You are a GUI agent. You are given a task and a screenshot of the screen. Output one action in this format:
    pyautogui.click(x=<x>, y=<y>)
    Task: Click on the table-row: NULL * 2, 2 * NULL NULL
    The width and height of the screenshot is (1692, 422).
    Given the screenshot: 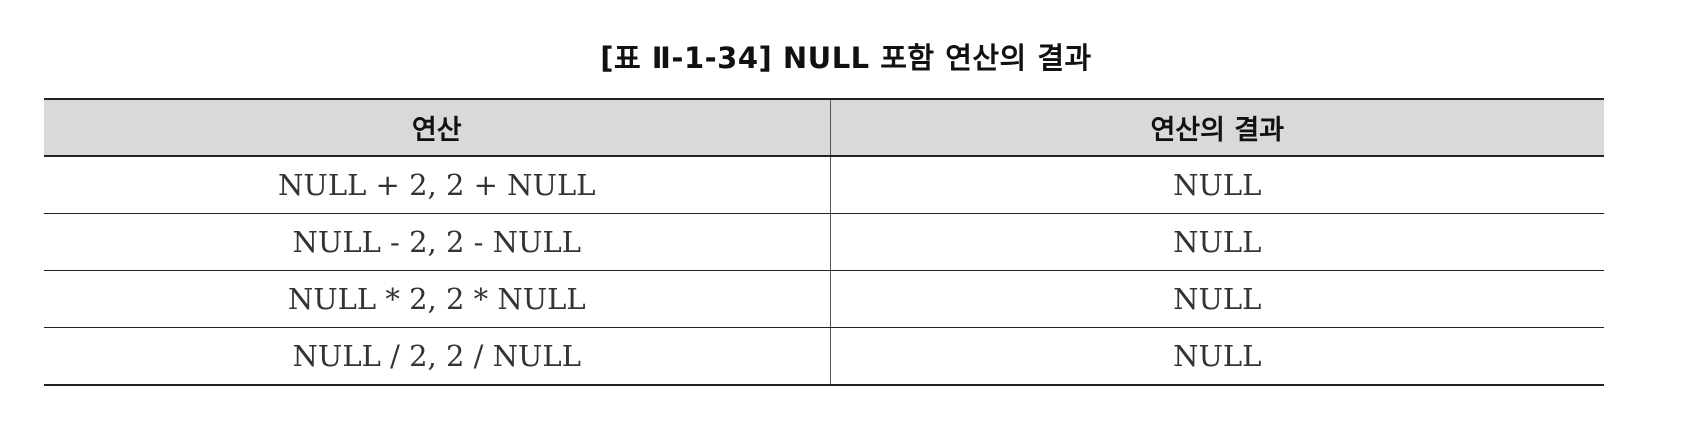 What is the action you would take?
    pyautogui.click(x=824, y=299)
    